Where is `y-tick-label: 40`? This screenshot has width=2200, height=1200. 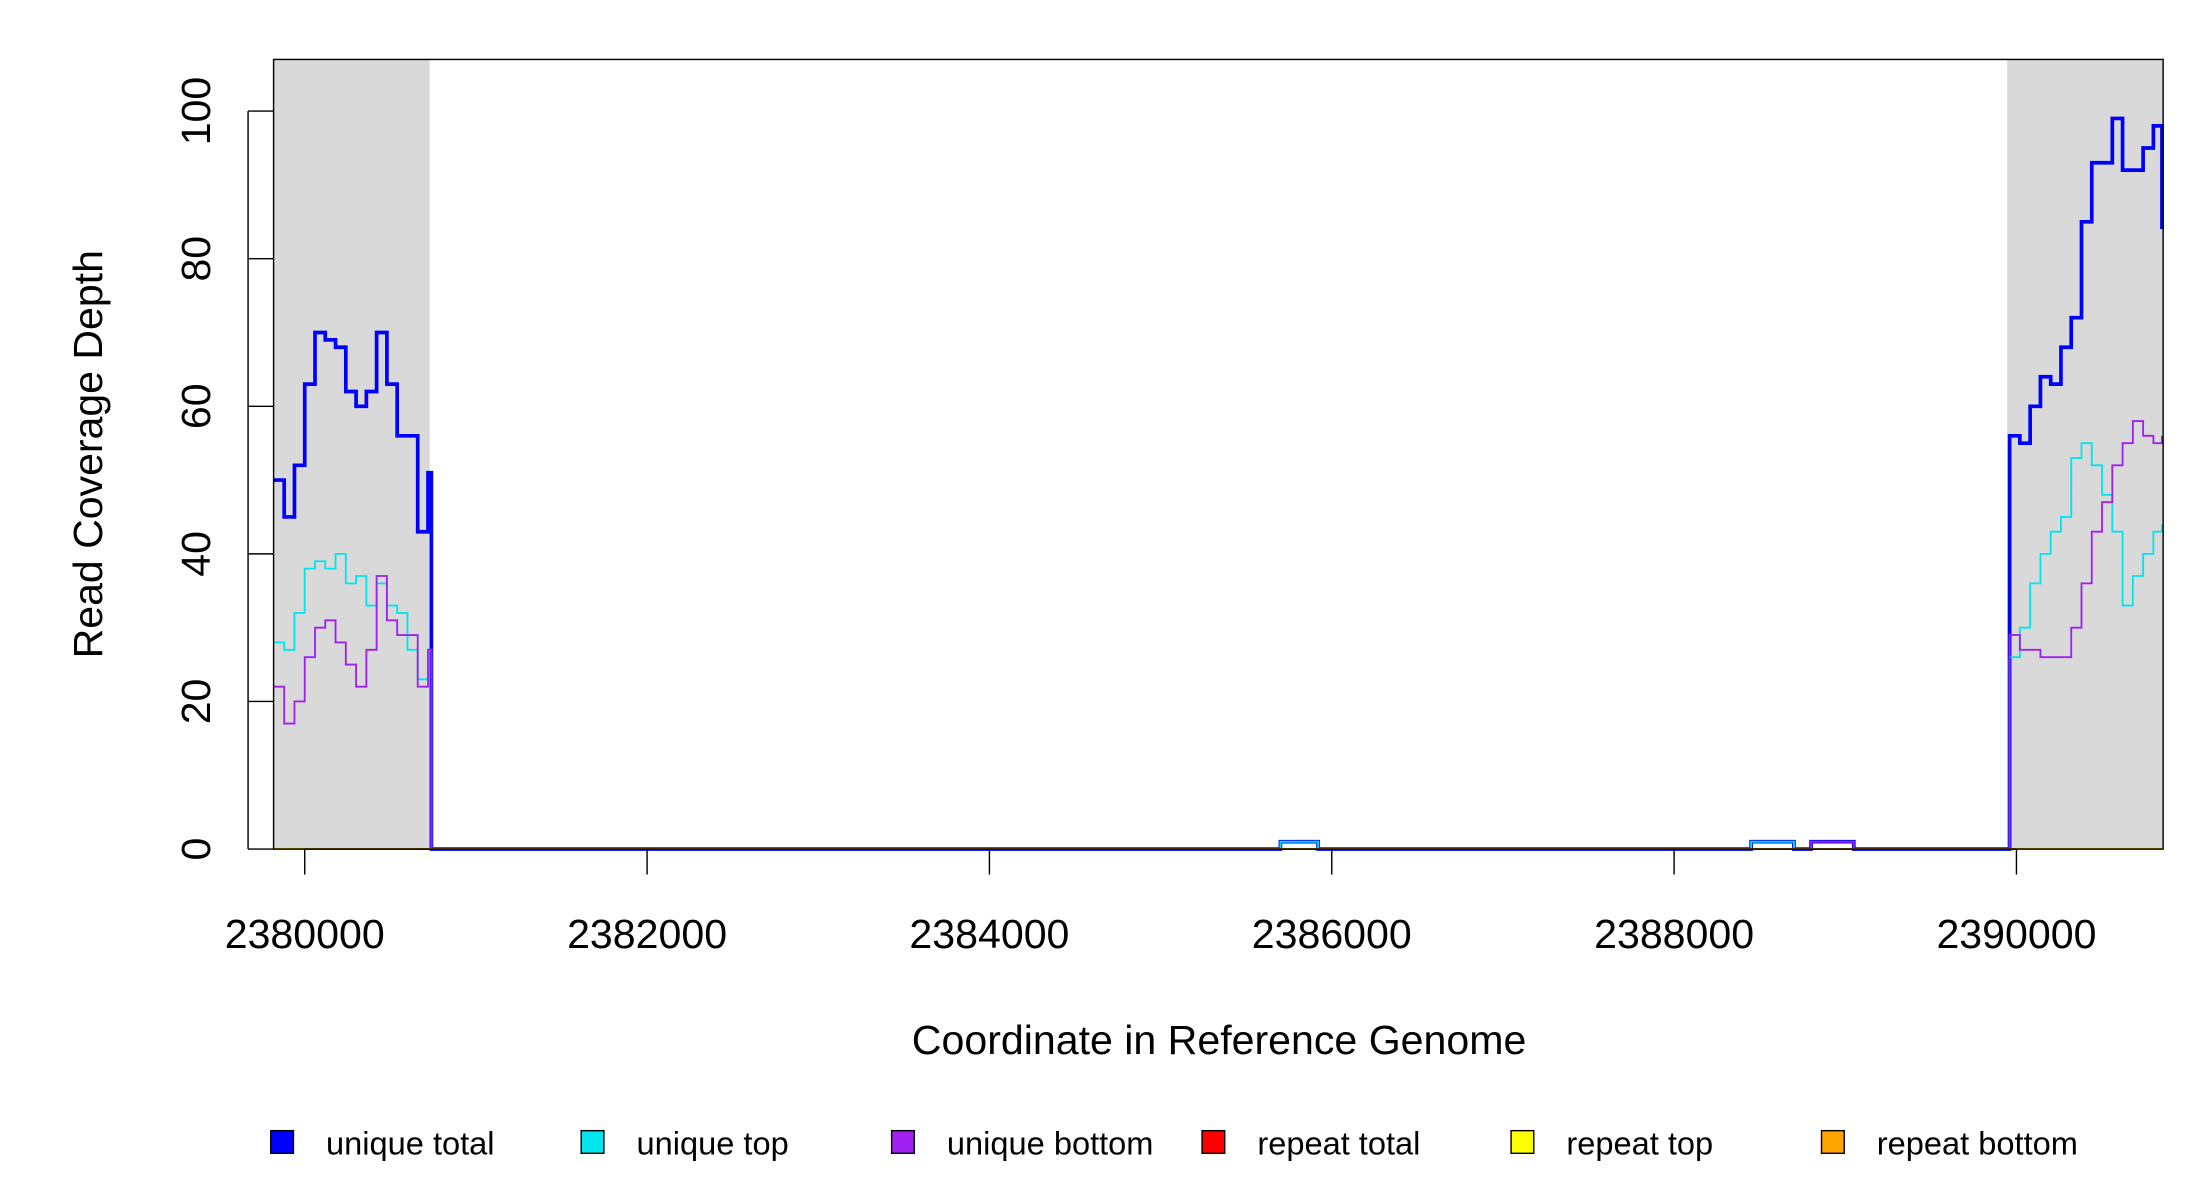
y-tick-label: 40 is located at coordinates (196, 554).